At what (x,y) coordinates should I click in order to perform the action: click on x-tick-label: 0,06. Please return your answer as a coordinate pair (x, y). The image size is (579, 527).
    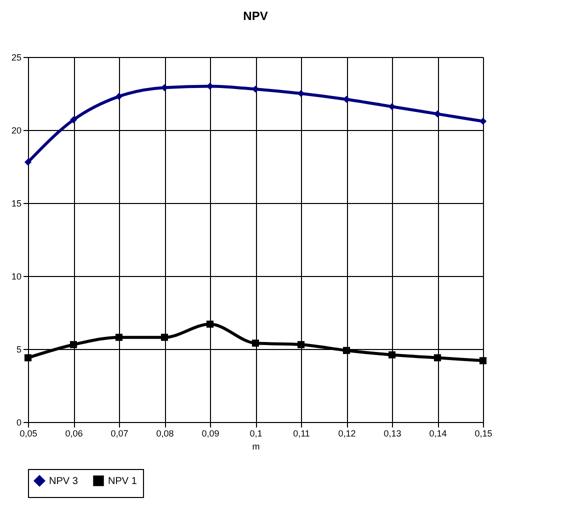
    Looking at the image, I should click on (74, 433).